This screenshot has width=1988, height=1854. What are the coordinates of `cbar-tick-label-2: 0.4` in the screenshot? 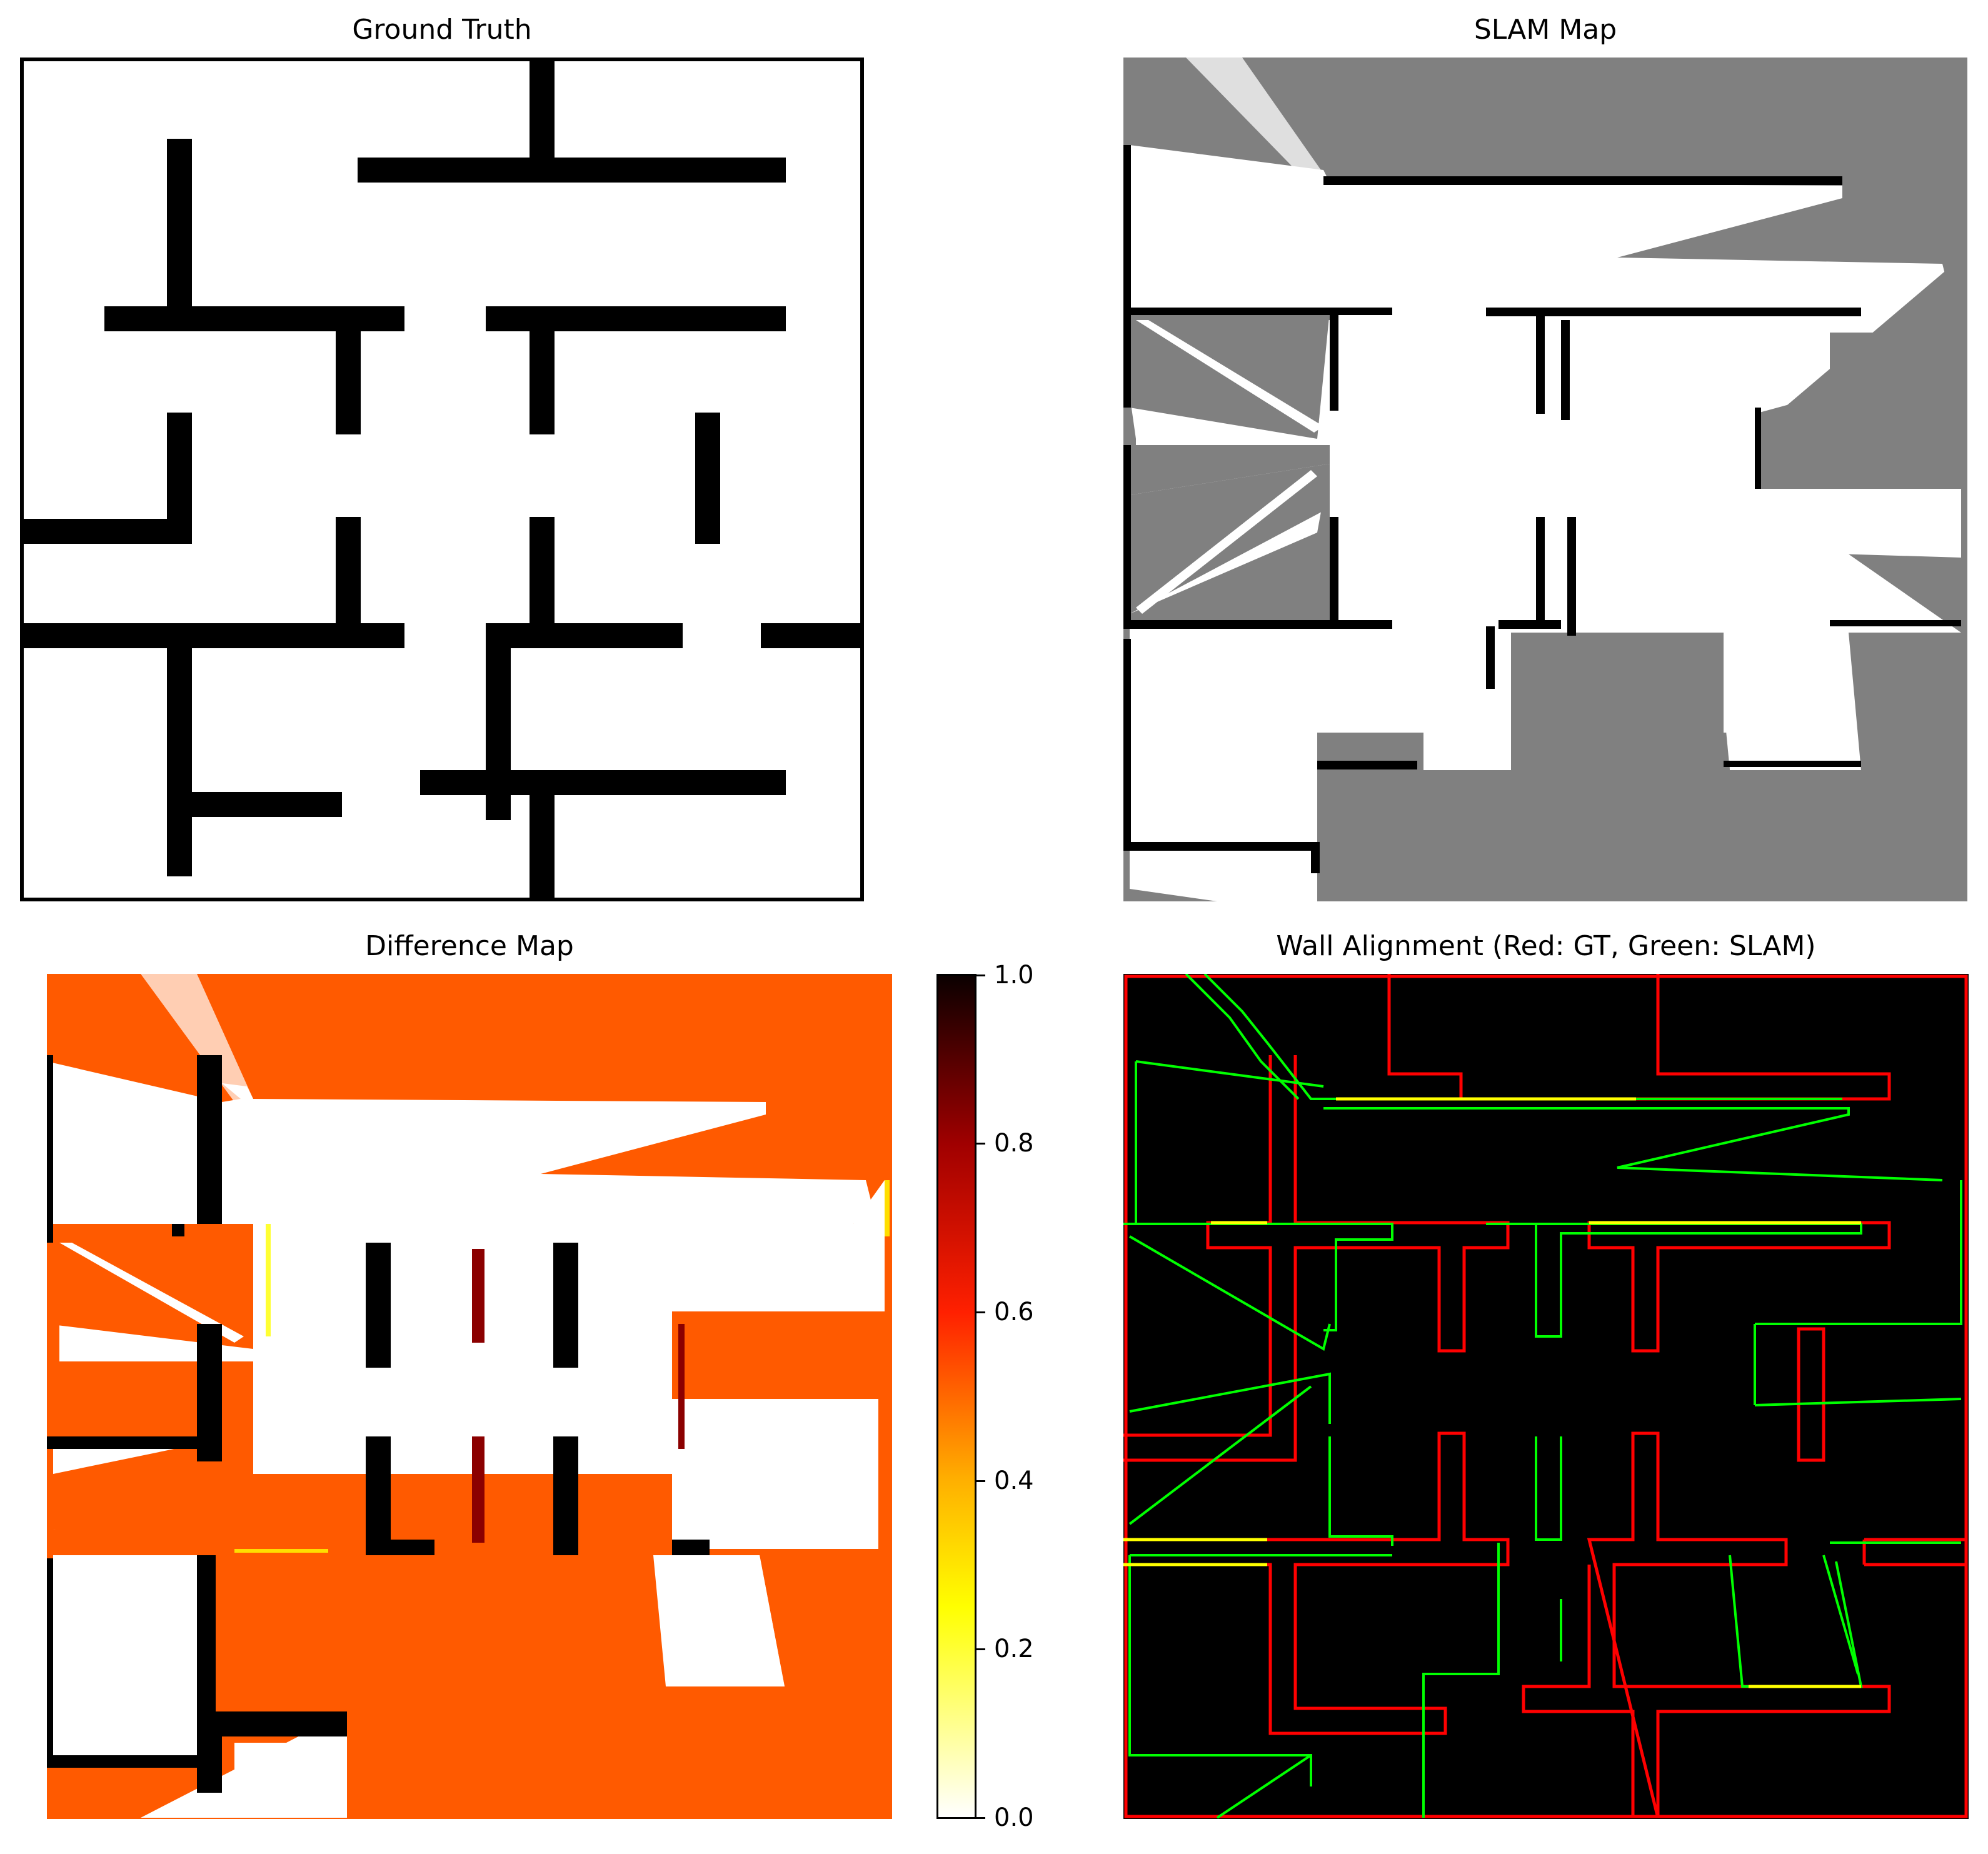 It's located at (1014, 1480).